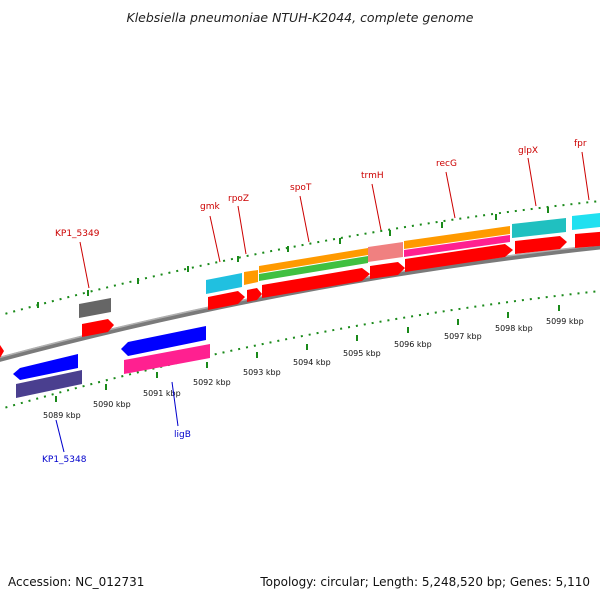 The width and height of the screenshot is (600, 600). I want to click on tick-label: 5094 kbp, so click(312, 362).